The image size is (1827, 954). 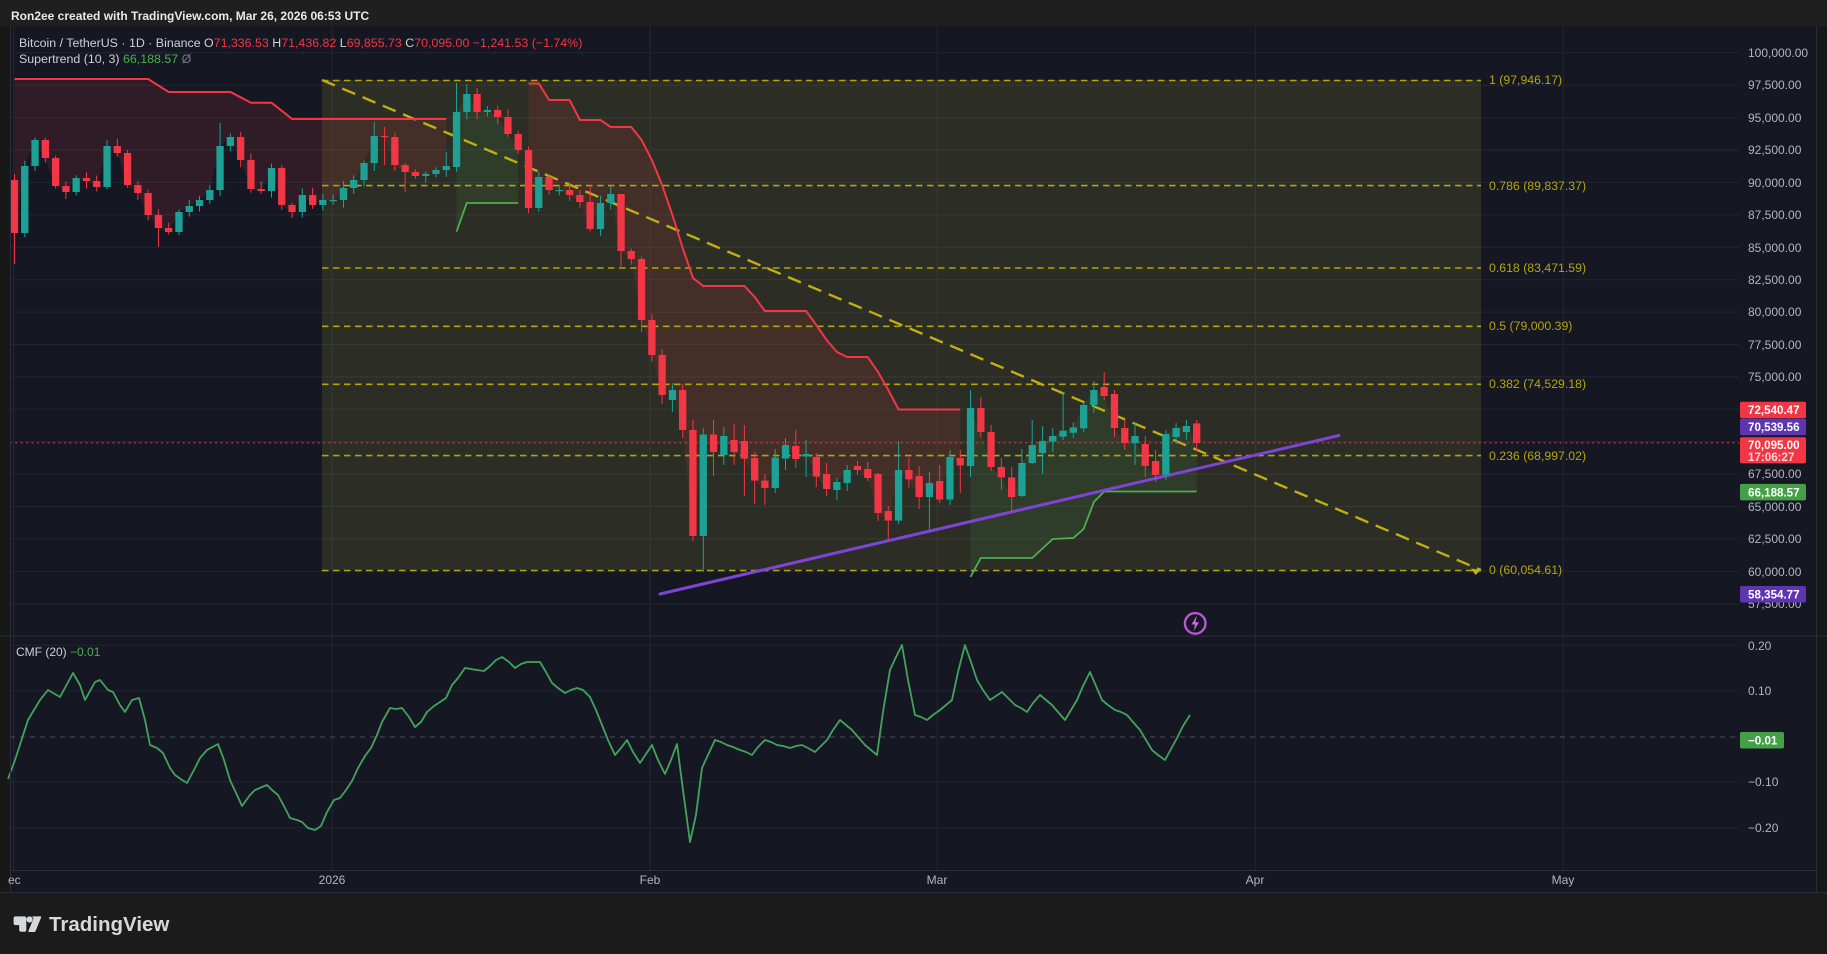 I want to click on svg-text: 100,000.00, so click(x=1778, y=53).